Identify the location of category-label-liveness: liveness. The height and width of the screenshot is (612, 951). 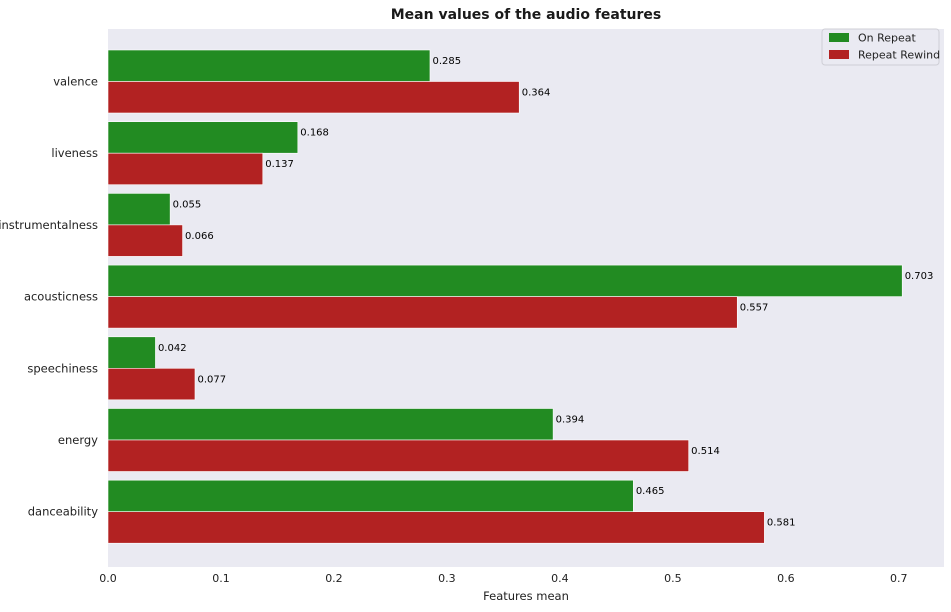
(74, 153).